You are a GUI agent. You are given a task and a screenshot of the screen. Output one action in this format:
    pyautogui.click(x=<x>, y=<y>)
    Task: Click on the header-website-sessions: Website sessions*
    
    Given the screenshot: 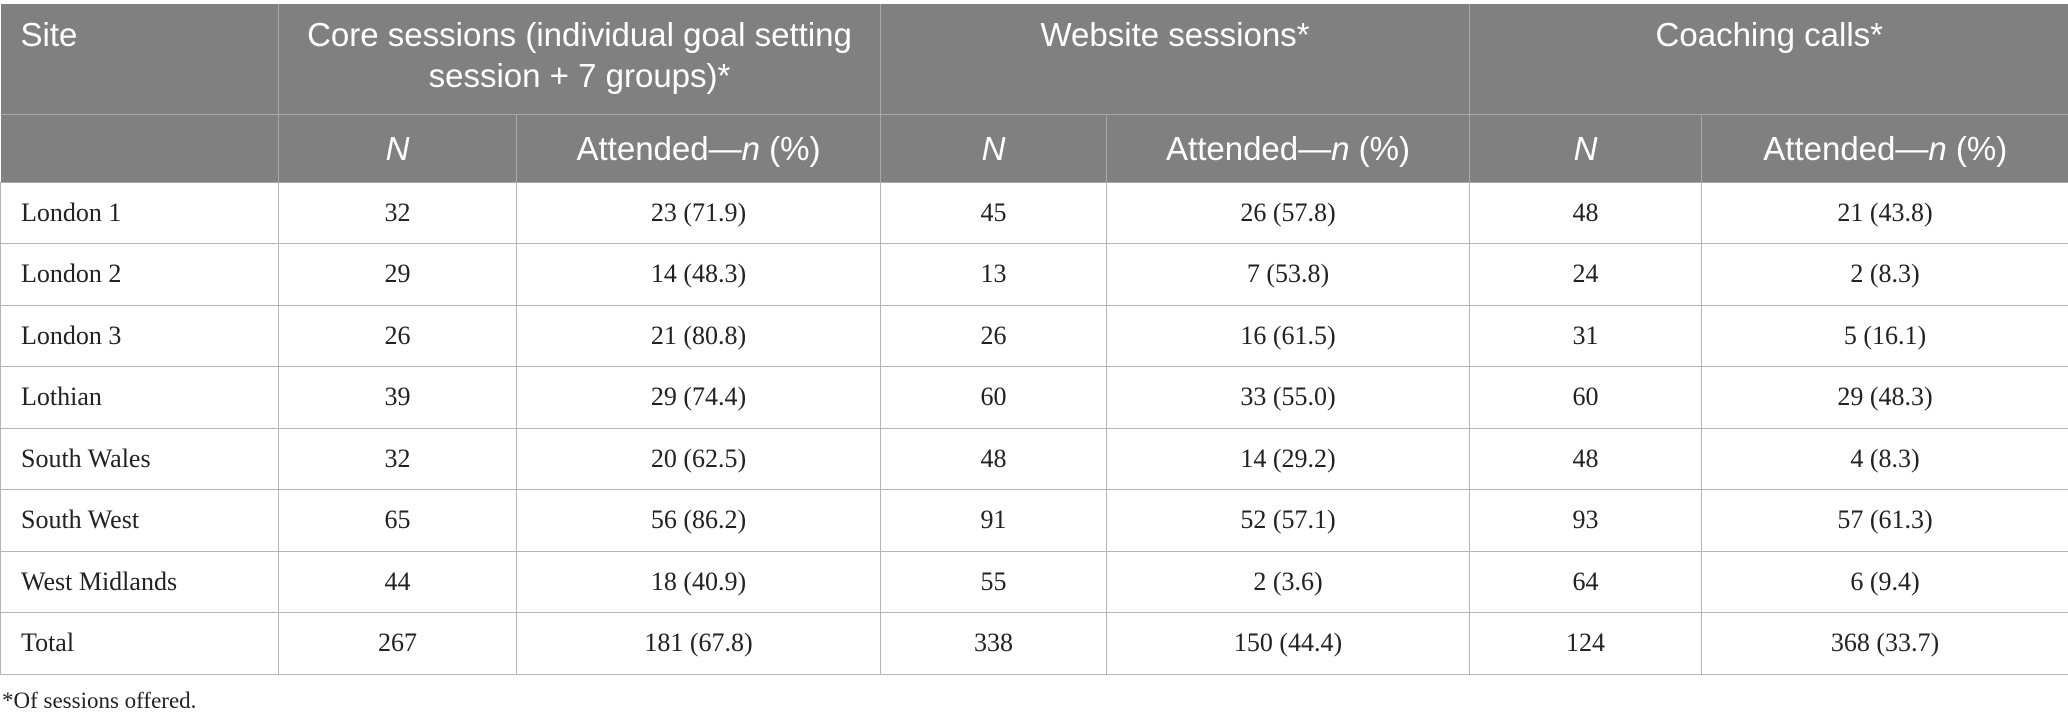 What is the action you would take?
    pyautogui.click(x=1175, y=59)
    